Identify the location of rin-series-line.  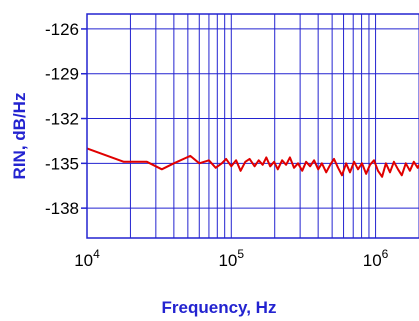
(252, 162).